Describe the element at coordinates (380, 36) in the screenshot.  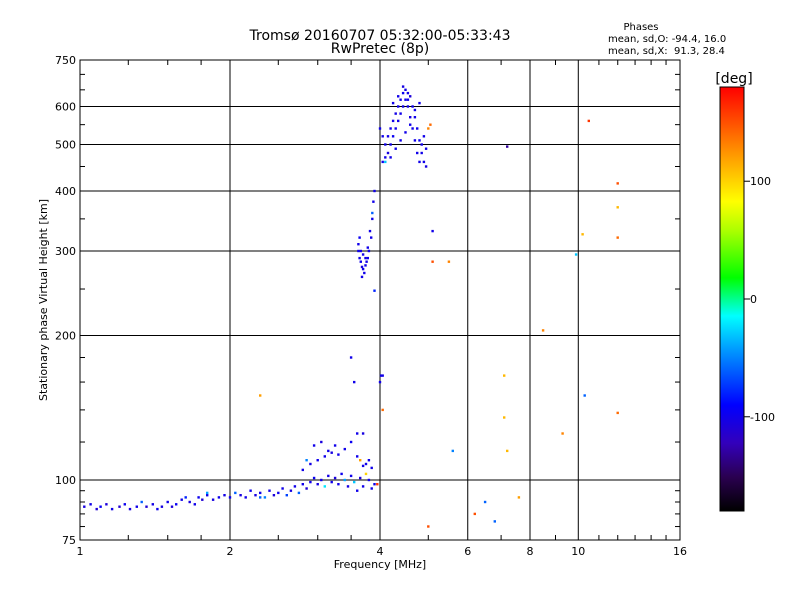
I see `chart-title: Tromsø 20160707 05:32:00-05:33:43` at that location.